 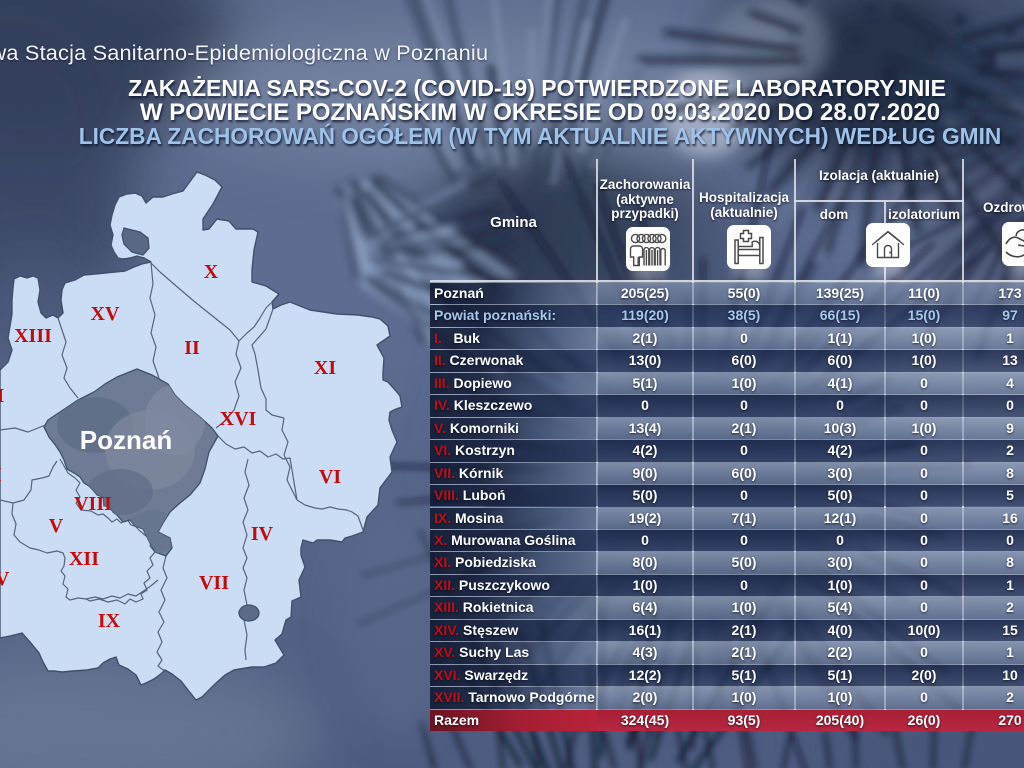 What do you see at coordinates (238, 419) in the screenshot?
I see `svg-text: XVI` at bounding box center [238, 419].